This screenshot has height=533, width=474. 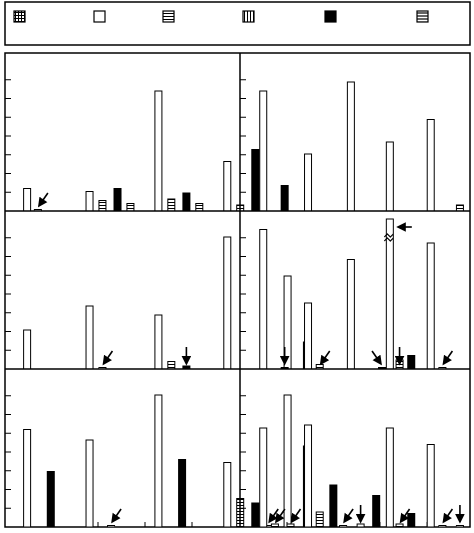 I want to click on legend-swatch-black, so click(x=330, y=16).